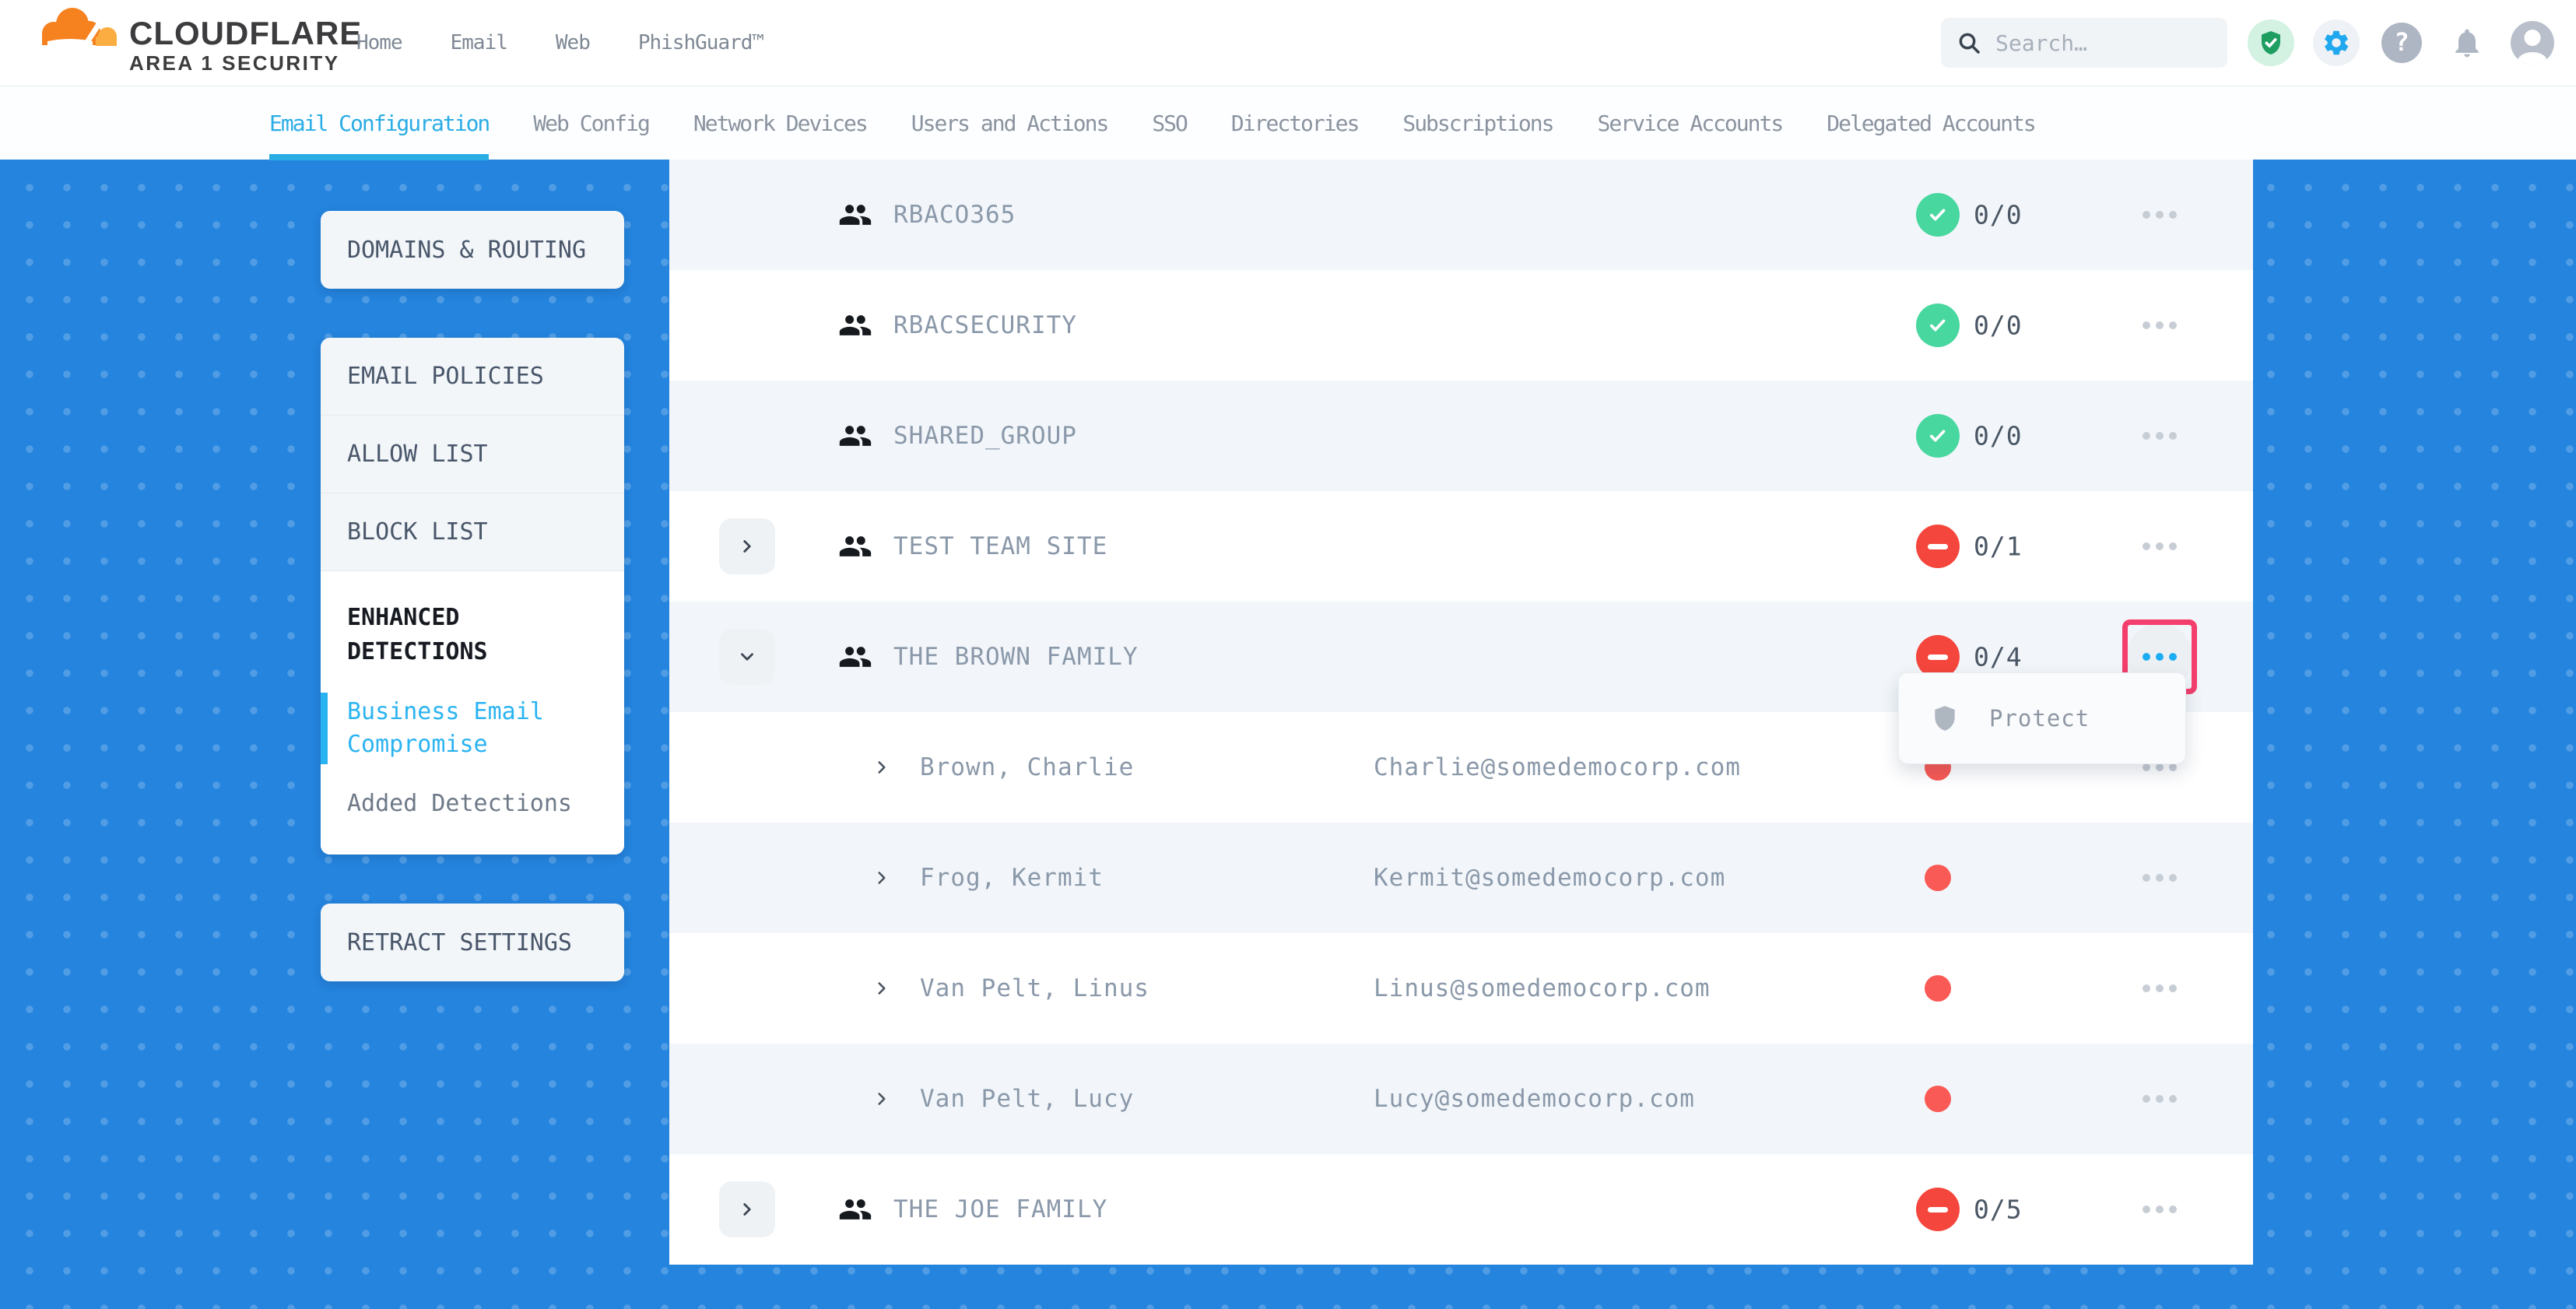  Describe the element at coordinates (1550, 878) in the screenshot. I see `member-email: Kermit@somedemocorp.com` at that location.